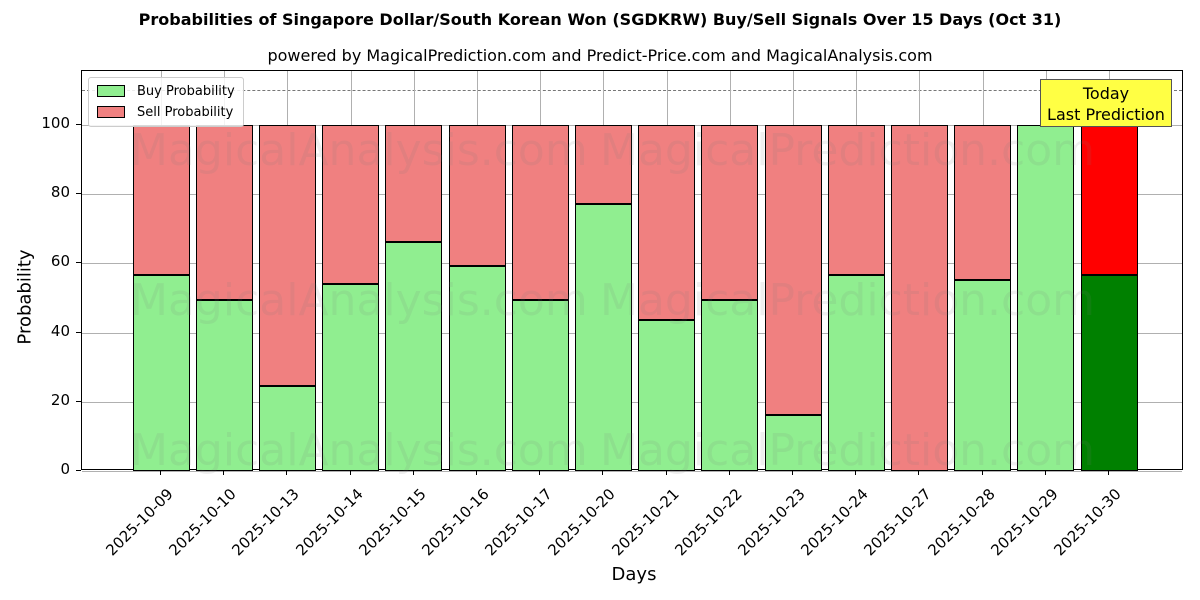 The height and width of the screenshot is (600, 1200). Describe the element at coordinates (111, 91) in the screenshot. I see `buy-swatch-icon` at that location.